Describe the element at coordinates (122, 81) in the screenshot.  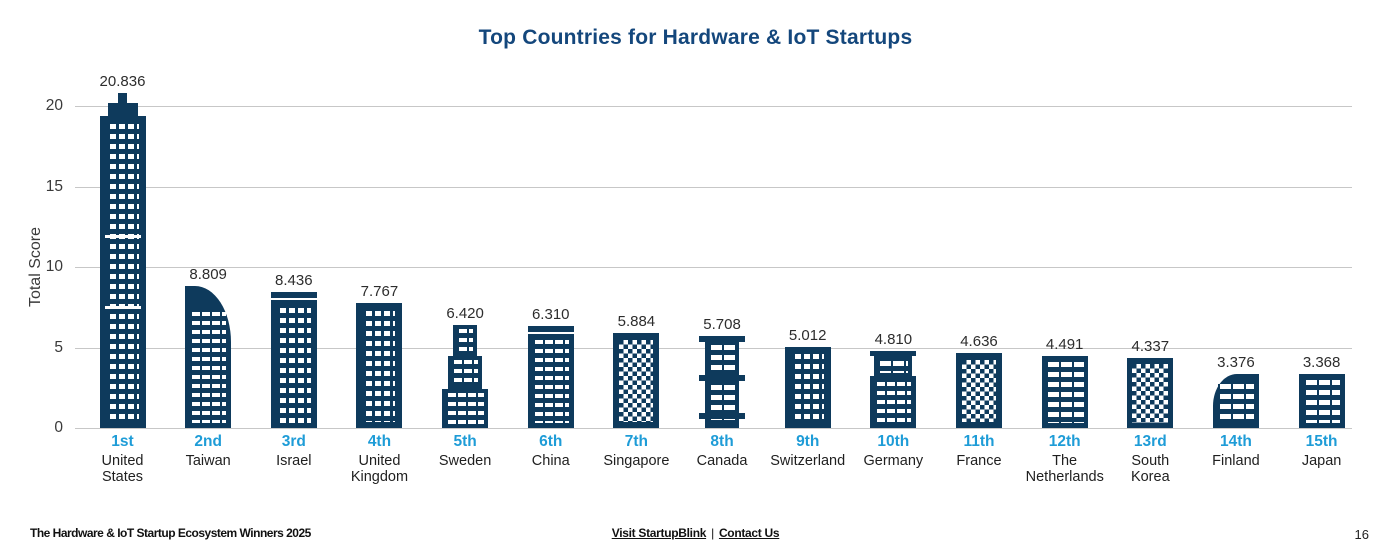
I see `bar-value-label: 20.836` at that location.